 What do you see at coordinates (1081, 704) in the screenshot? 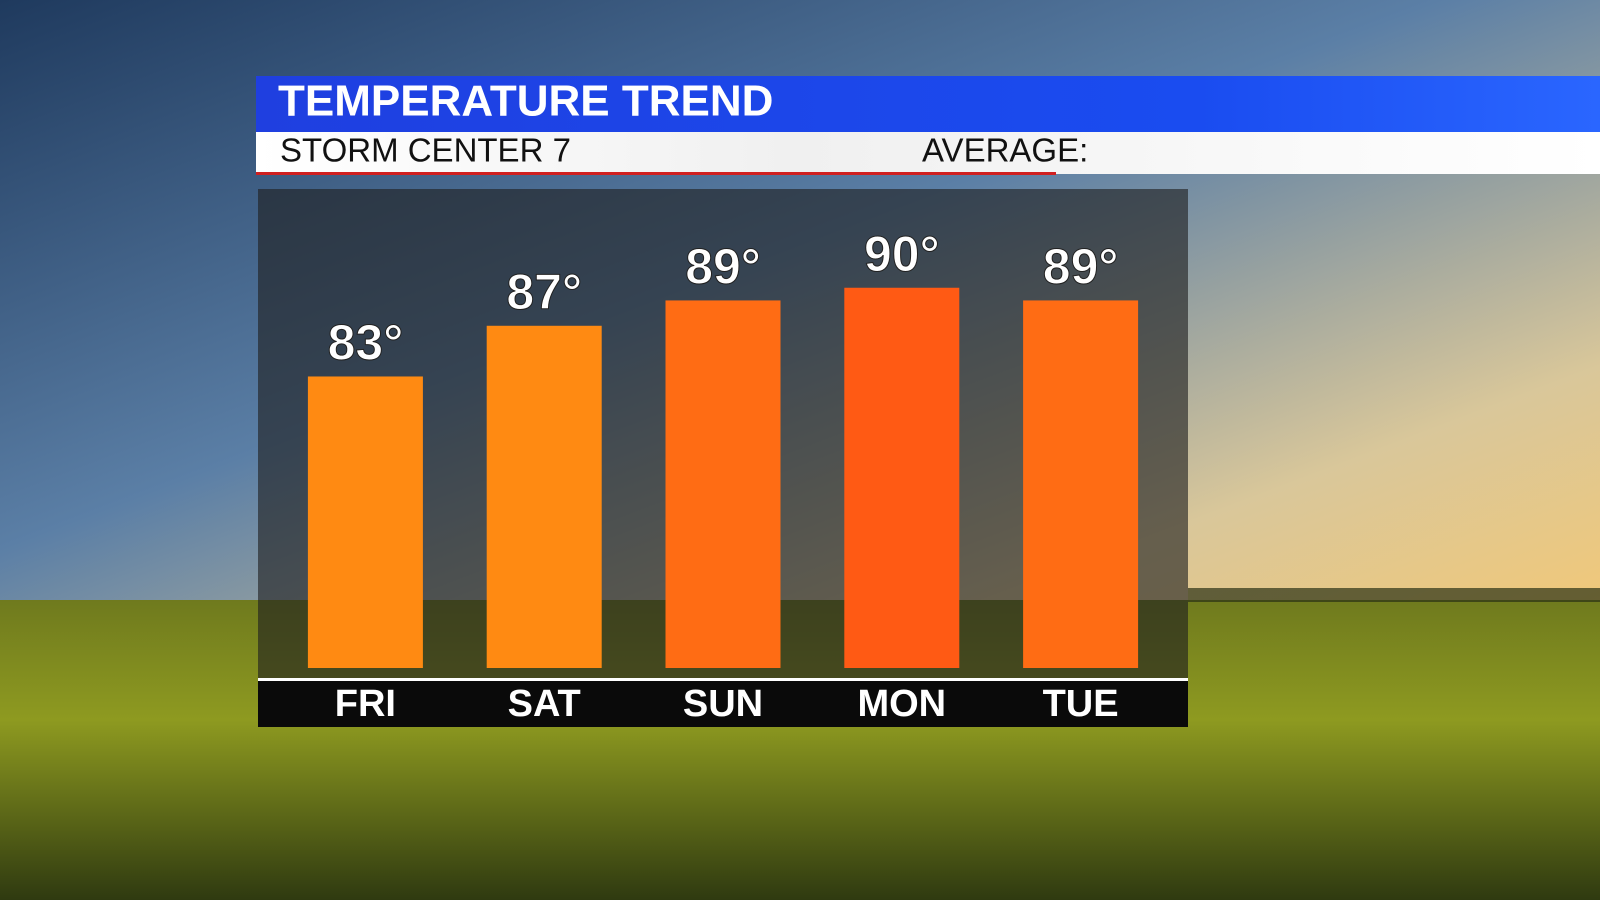
I see `x-tick-label: TUE` at bounding box center [1081, 704].